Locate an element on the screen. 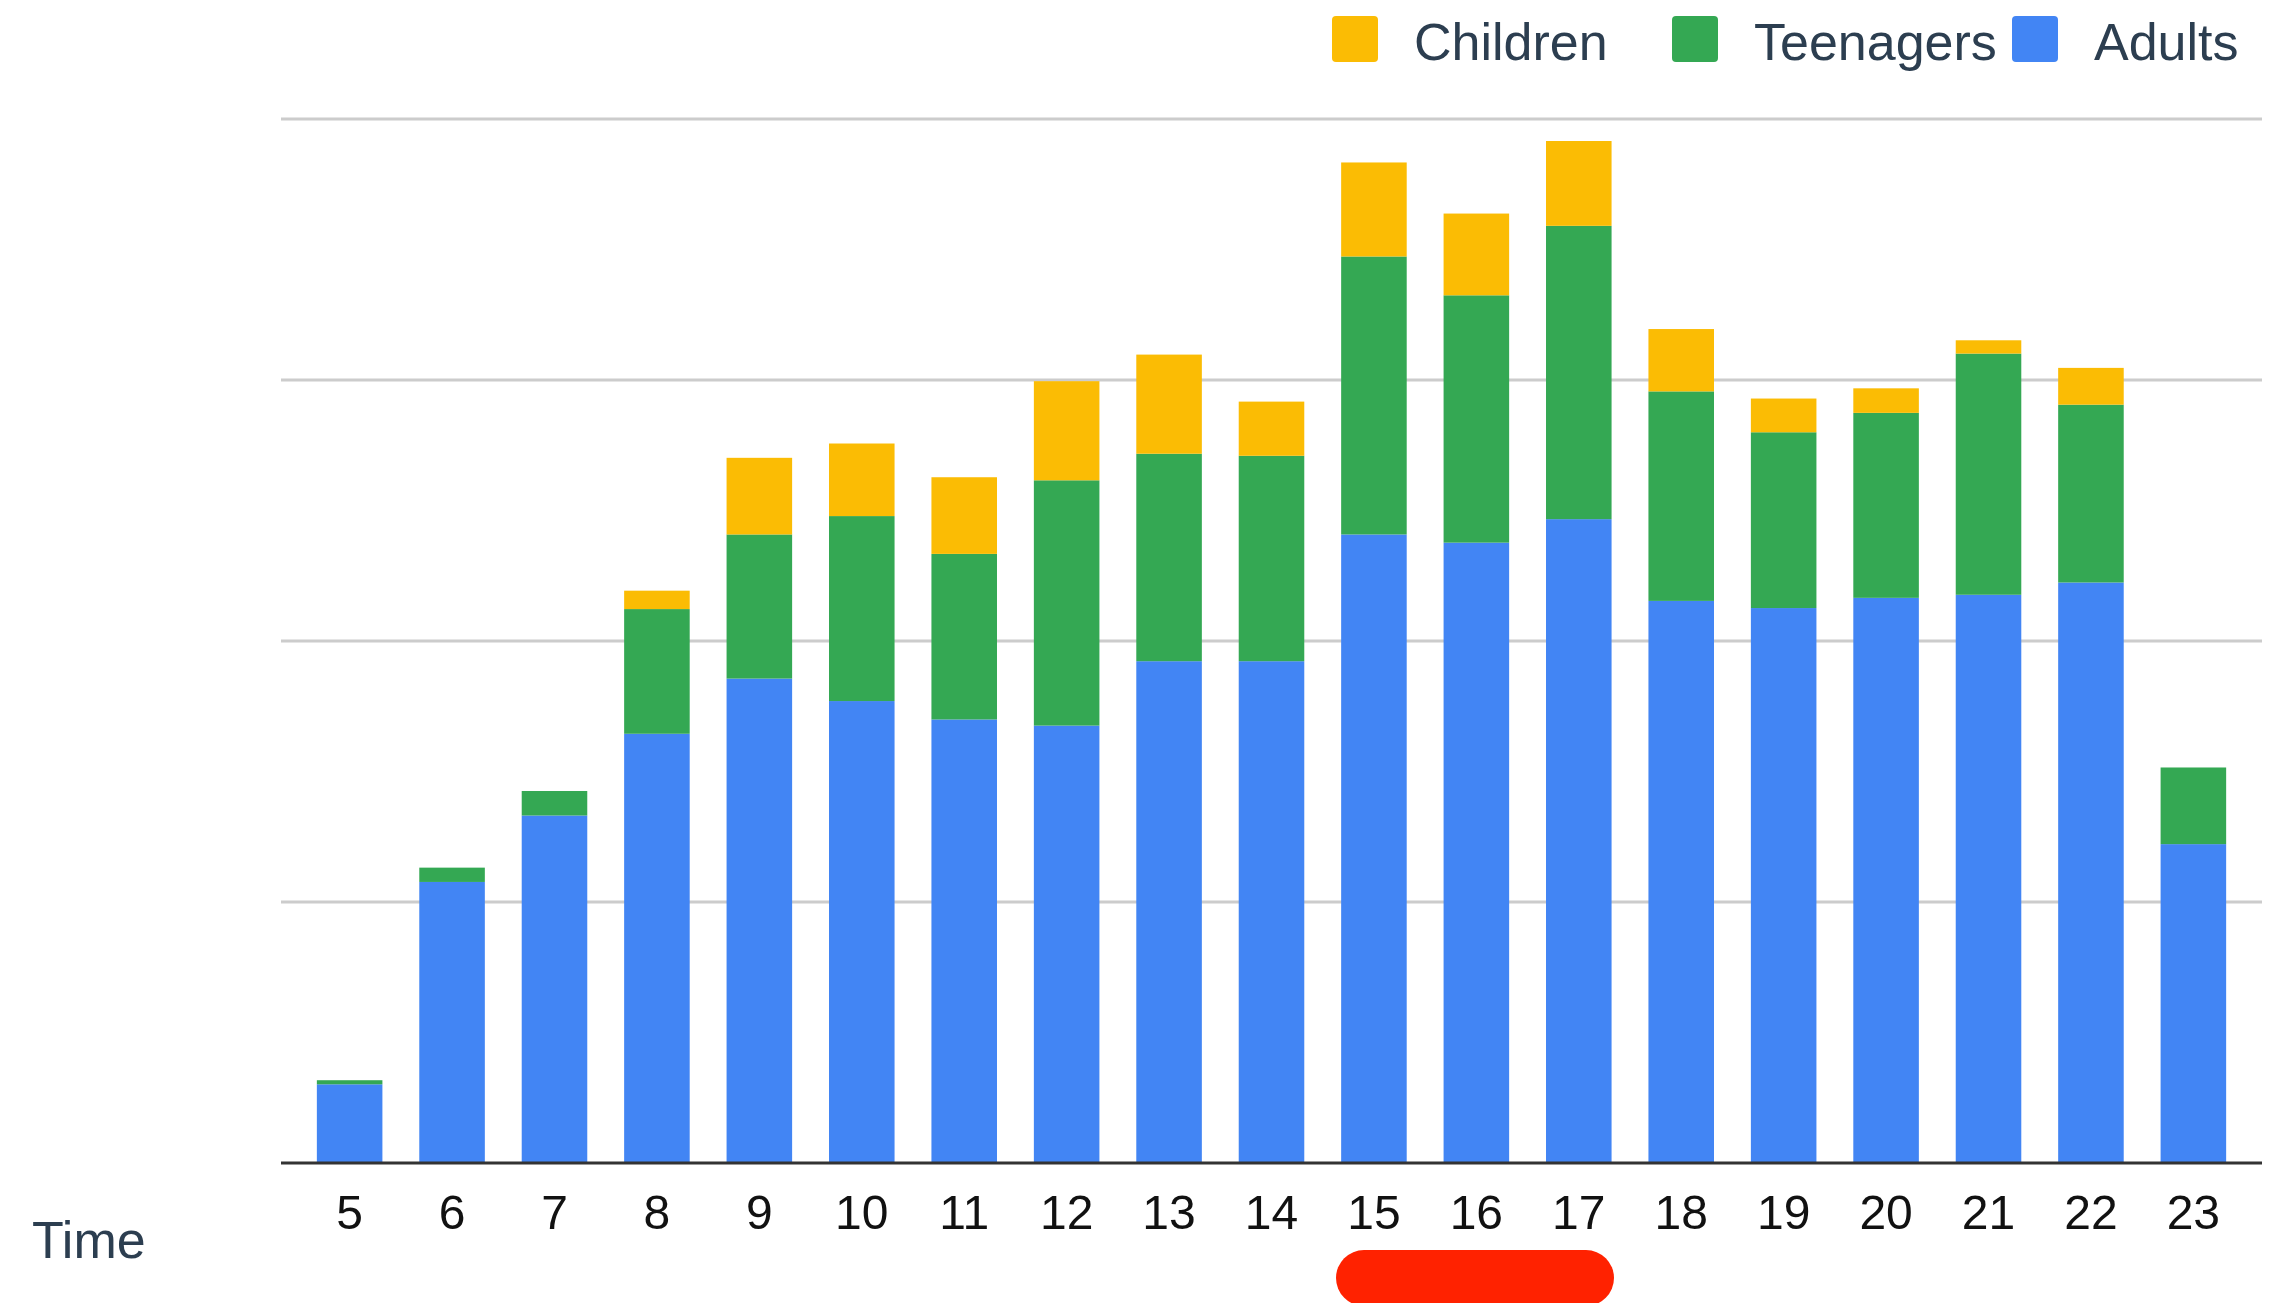 Image resolution: width=2280 pixels, height=1303 pixels. legend-label: Adults is located at coordinates (2166, 42).